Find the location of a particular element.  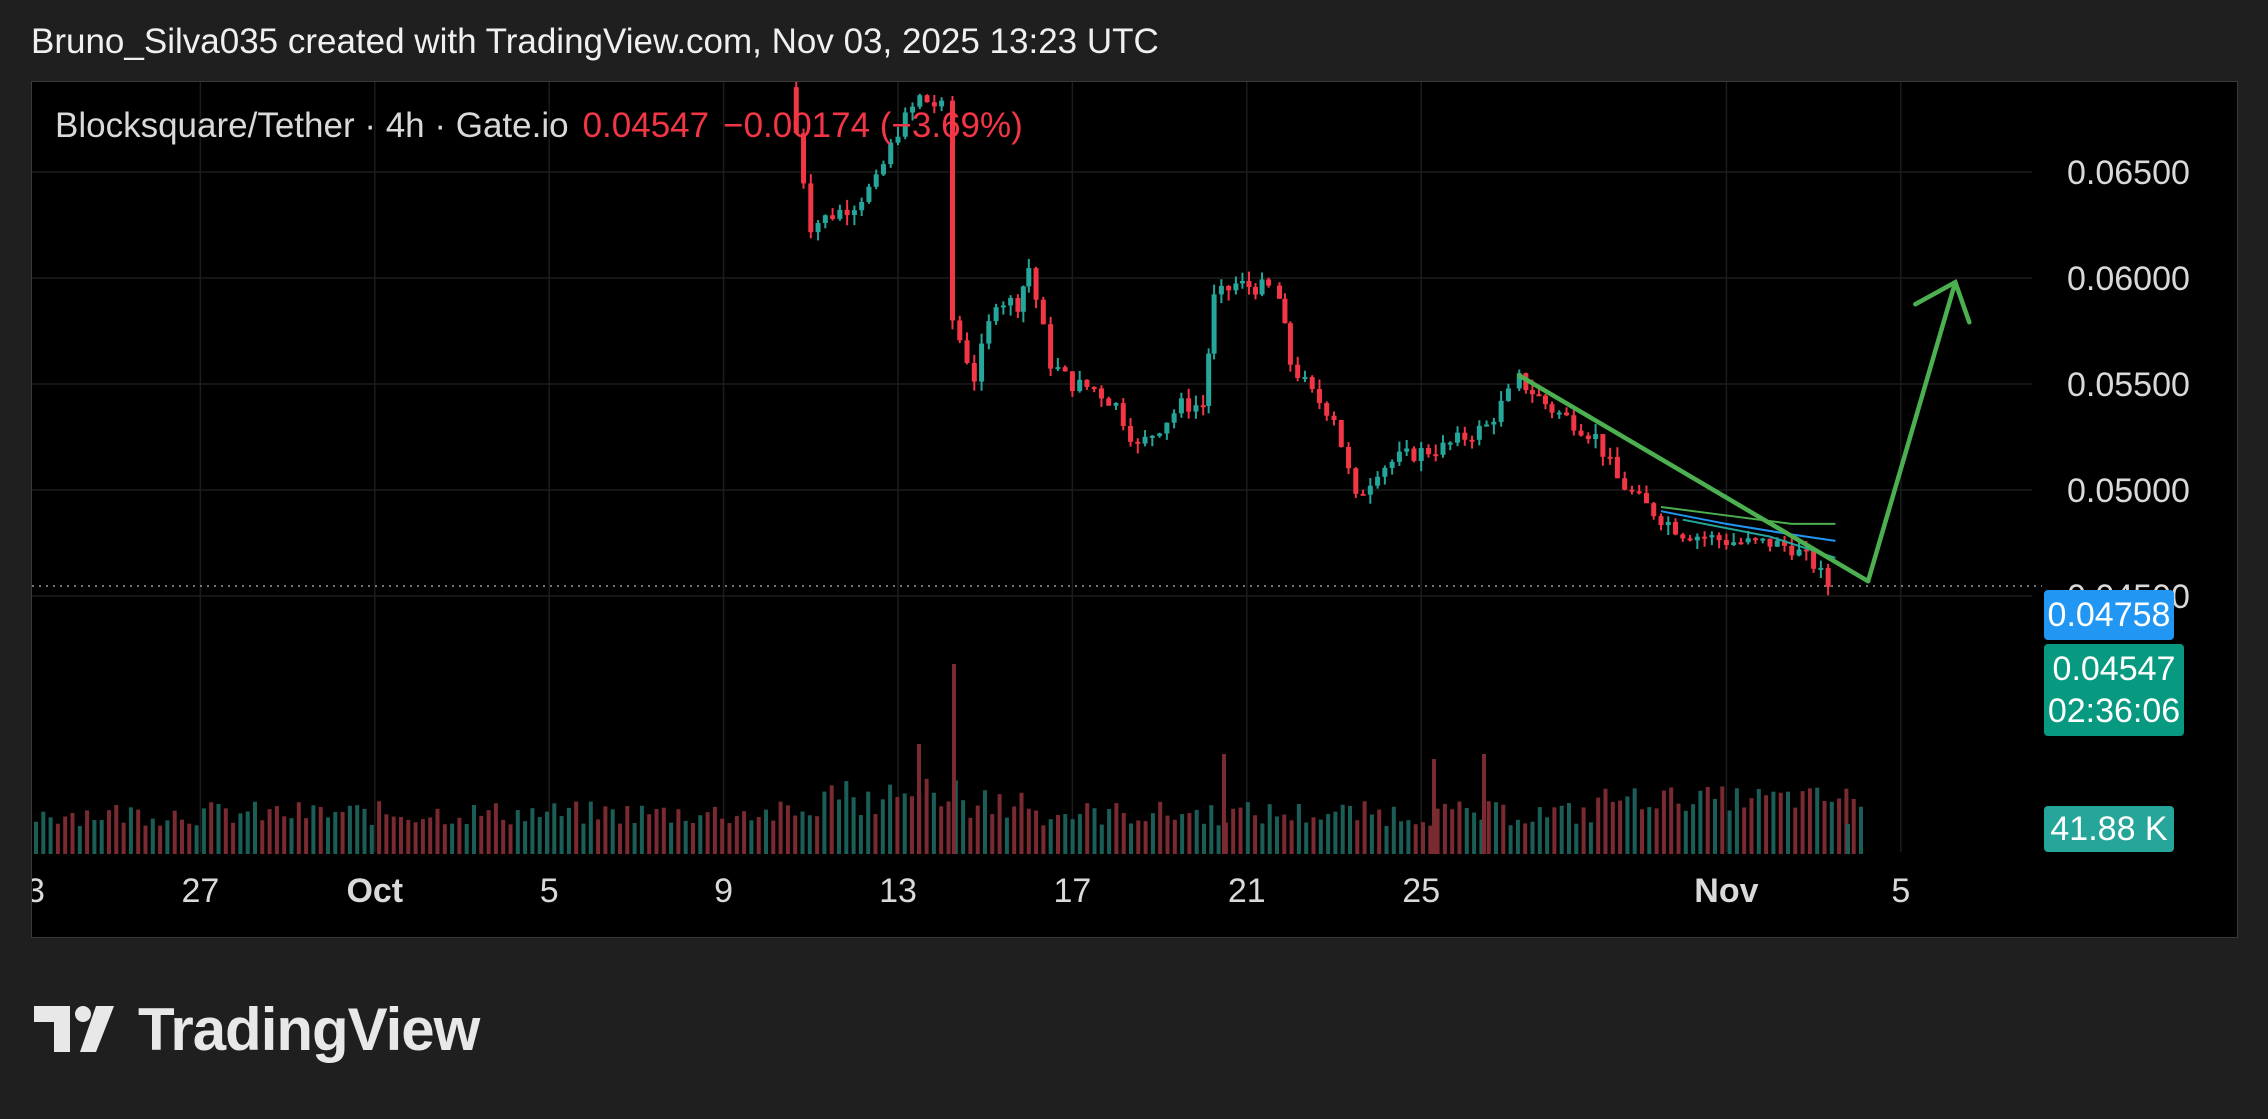

trendline is located at coordinates (1694, 478).